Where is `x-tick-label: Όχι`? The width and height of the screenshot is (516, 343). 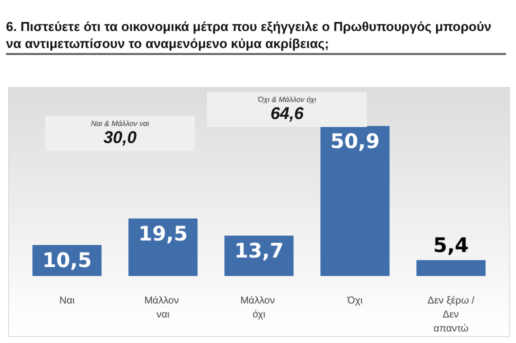
x-tick-label: Όχι is located at coordinates (354, 301).